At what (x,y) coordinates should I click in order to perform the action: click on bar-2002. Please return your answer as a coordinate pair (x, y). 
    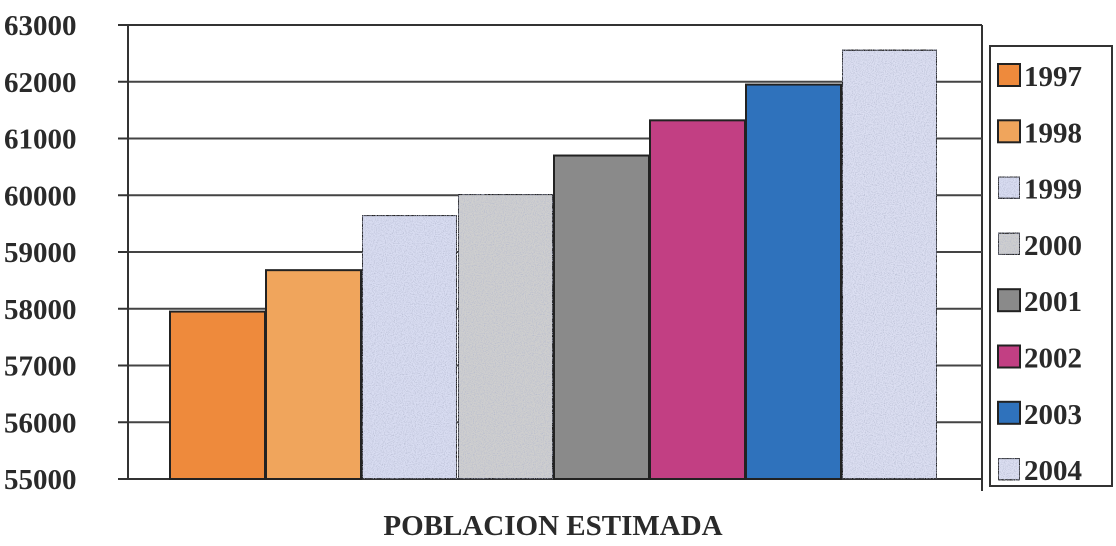
    Looking at the image, I should click on (697, 299).